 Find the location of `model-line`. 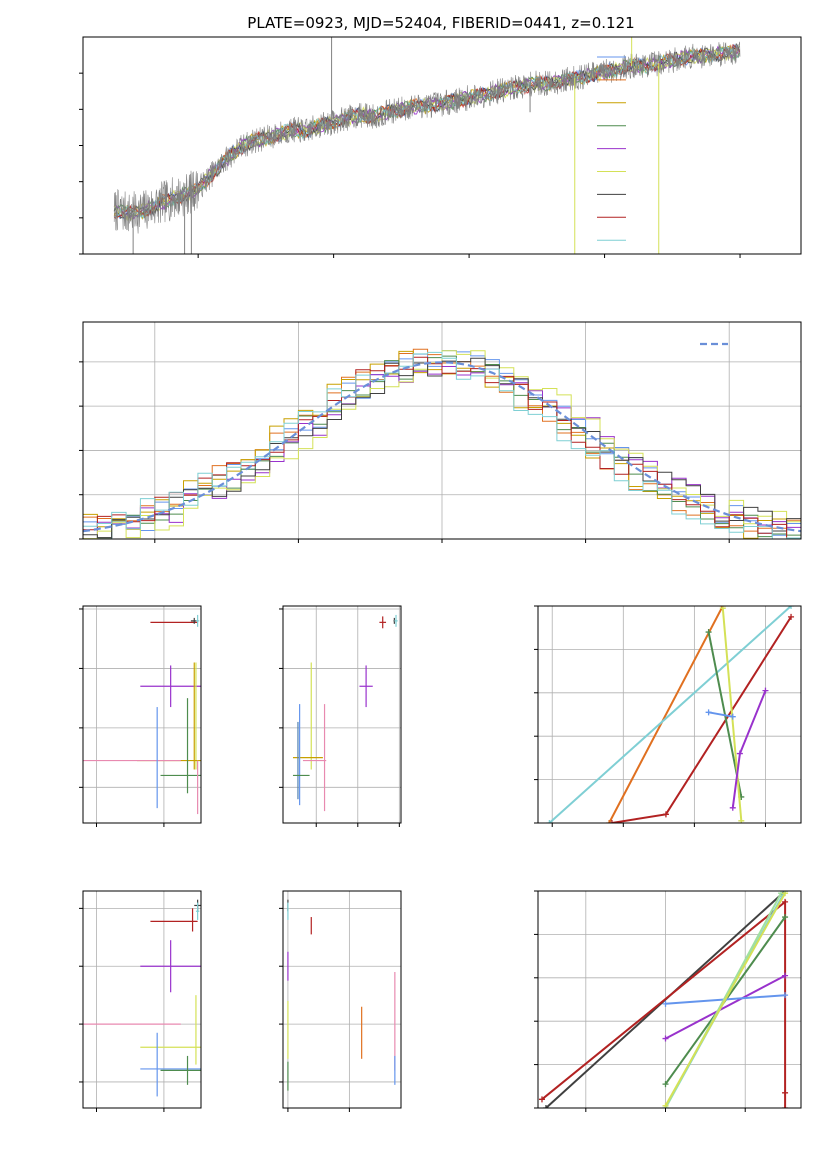

model-line is located at coordinates (426, 131).